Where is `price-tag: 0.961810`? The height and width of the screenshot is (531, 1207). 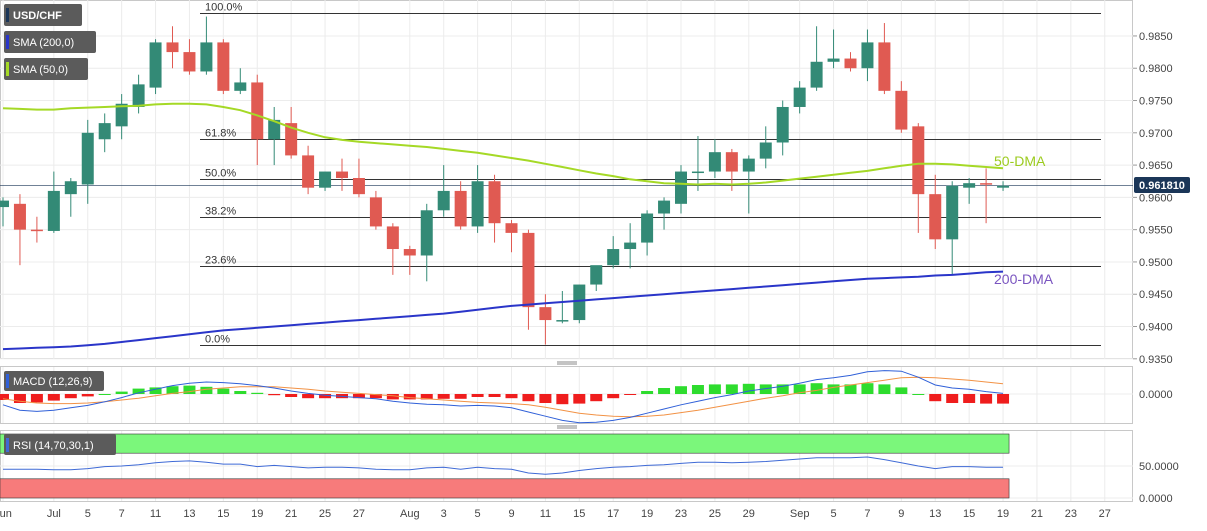 price-tag: 0.961810 is located at coordinates (1162, 185).